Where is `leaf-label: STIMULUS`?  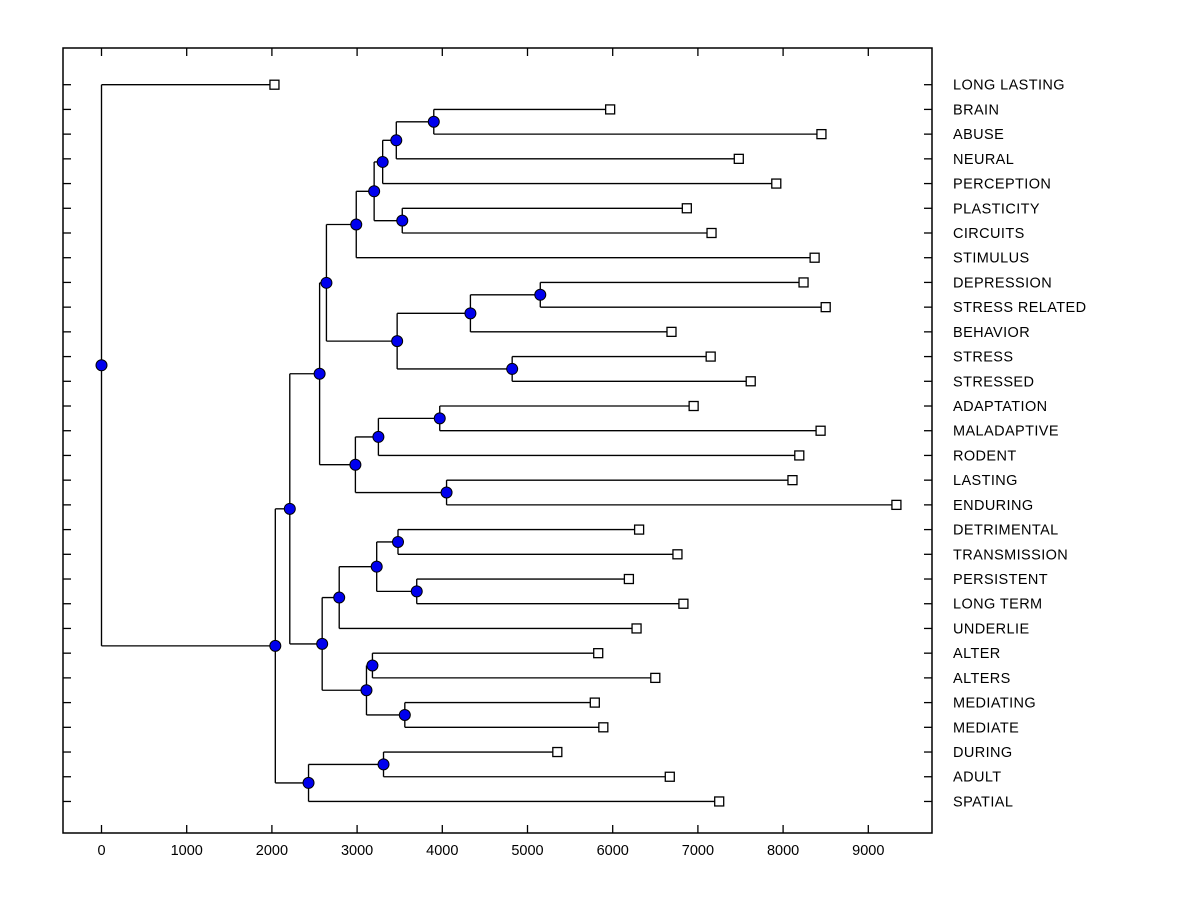 leaf-label: STIMULUS is located at coordinates (991, 259).